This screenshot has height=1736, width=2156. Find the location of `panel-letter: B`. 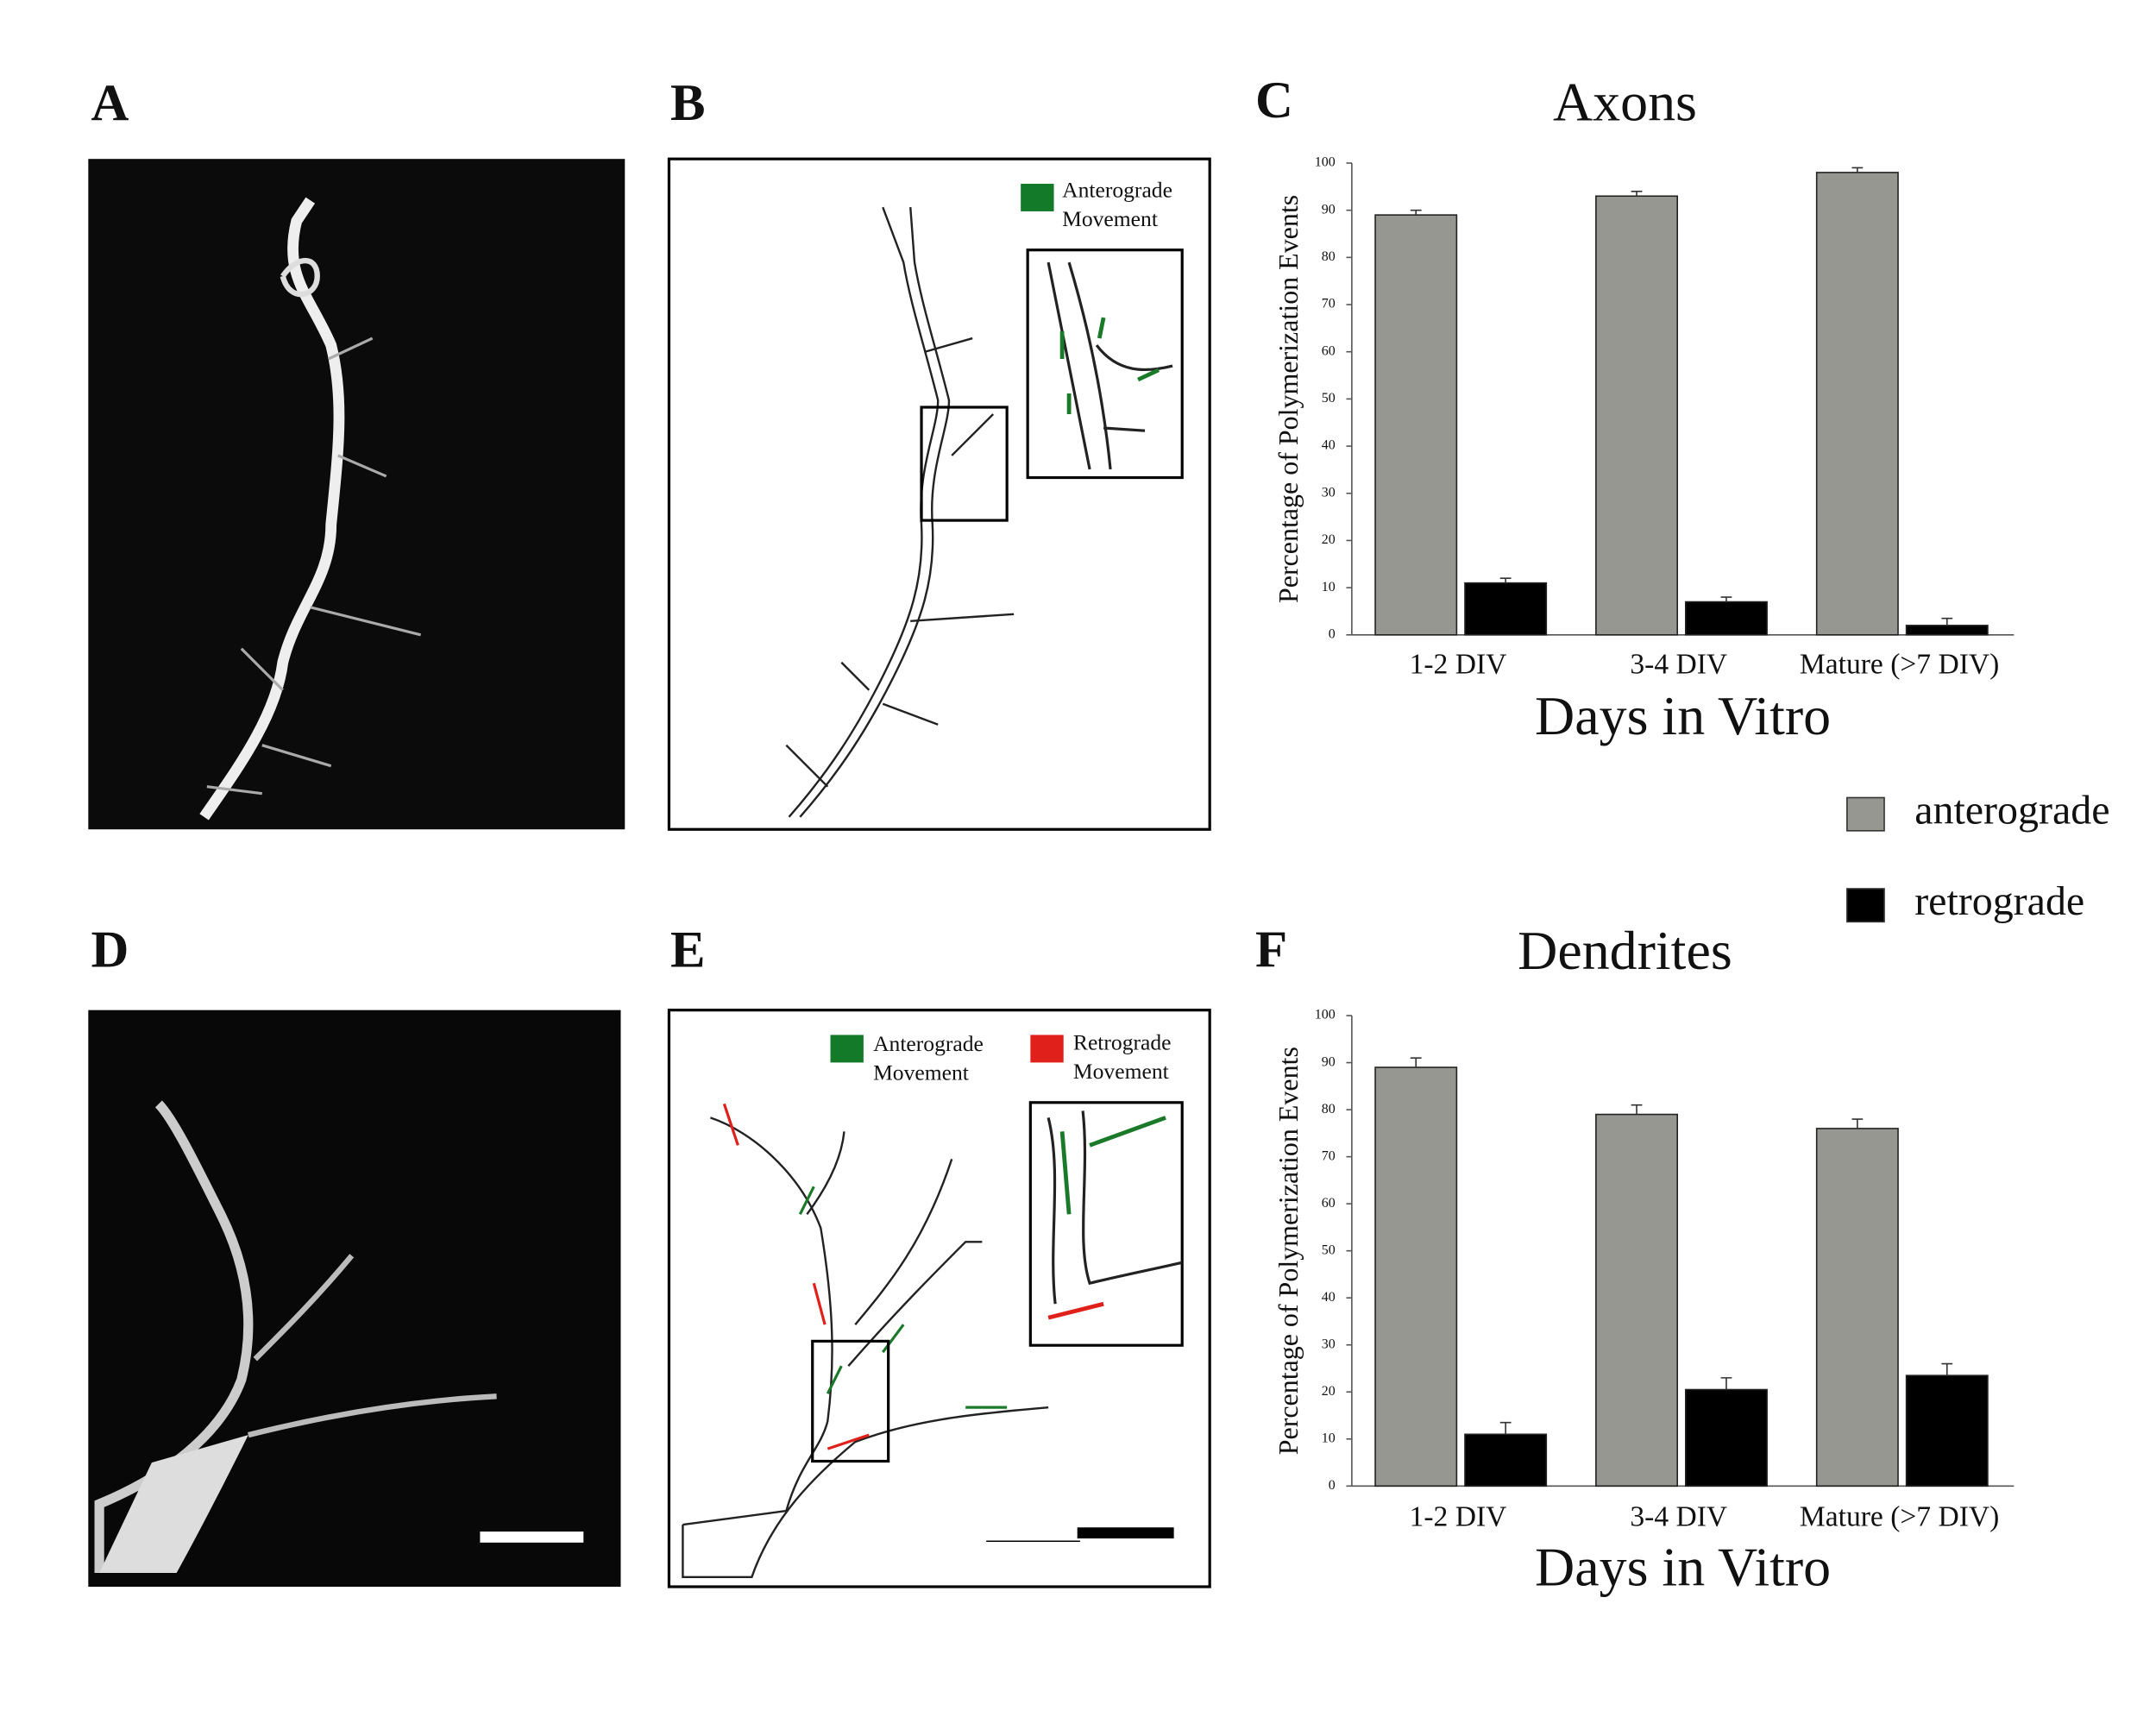

panel-letter: B is located at coordinates (688, 103).